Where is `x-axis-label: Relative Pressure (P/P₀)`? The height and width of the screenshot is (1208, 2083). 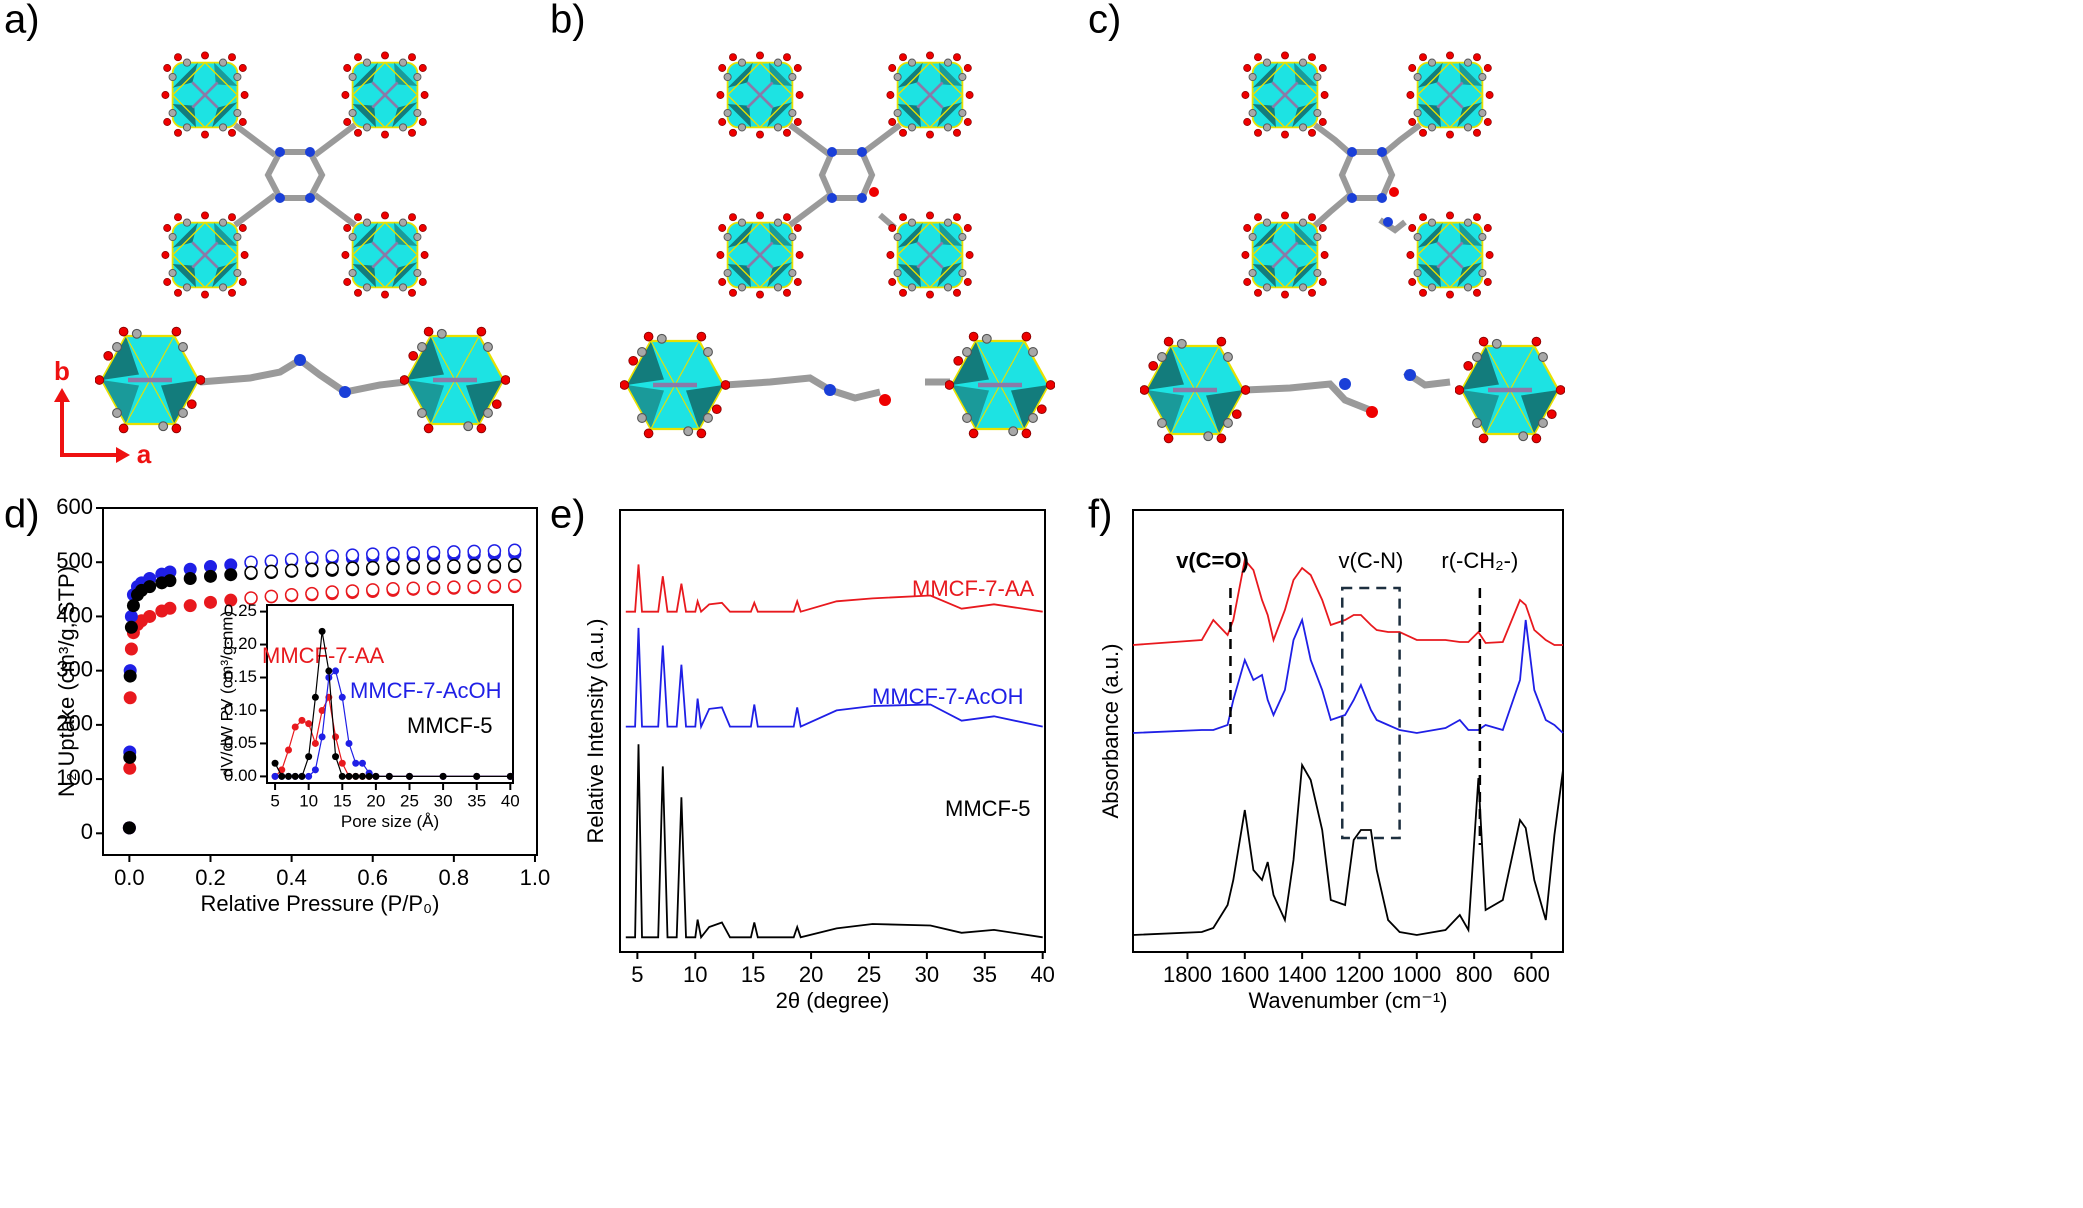
x-axis-label: Relative Pressure (P/P₀) is located at coordinates (320, 903).